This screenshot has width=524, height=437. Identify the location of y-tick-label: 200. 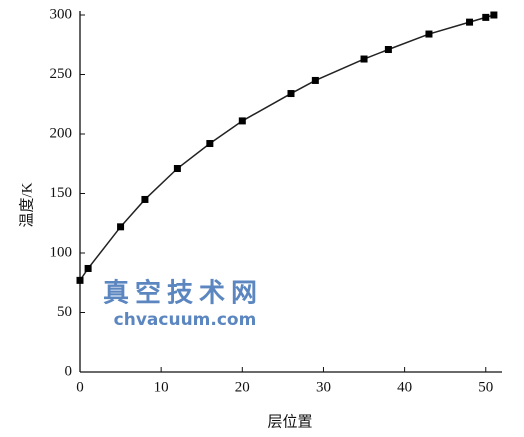
(61, 133).